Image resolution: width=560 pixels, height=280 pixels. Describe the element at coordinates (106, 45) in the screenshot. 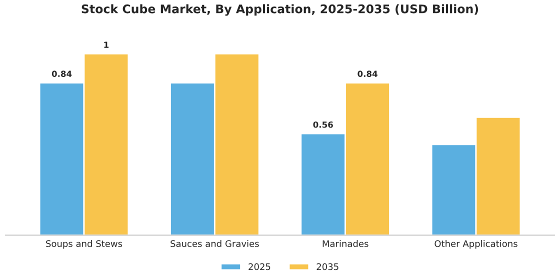

I see `data-label: 1` at that location.